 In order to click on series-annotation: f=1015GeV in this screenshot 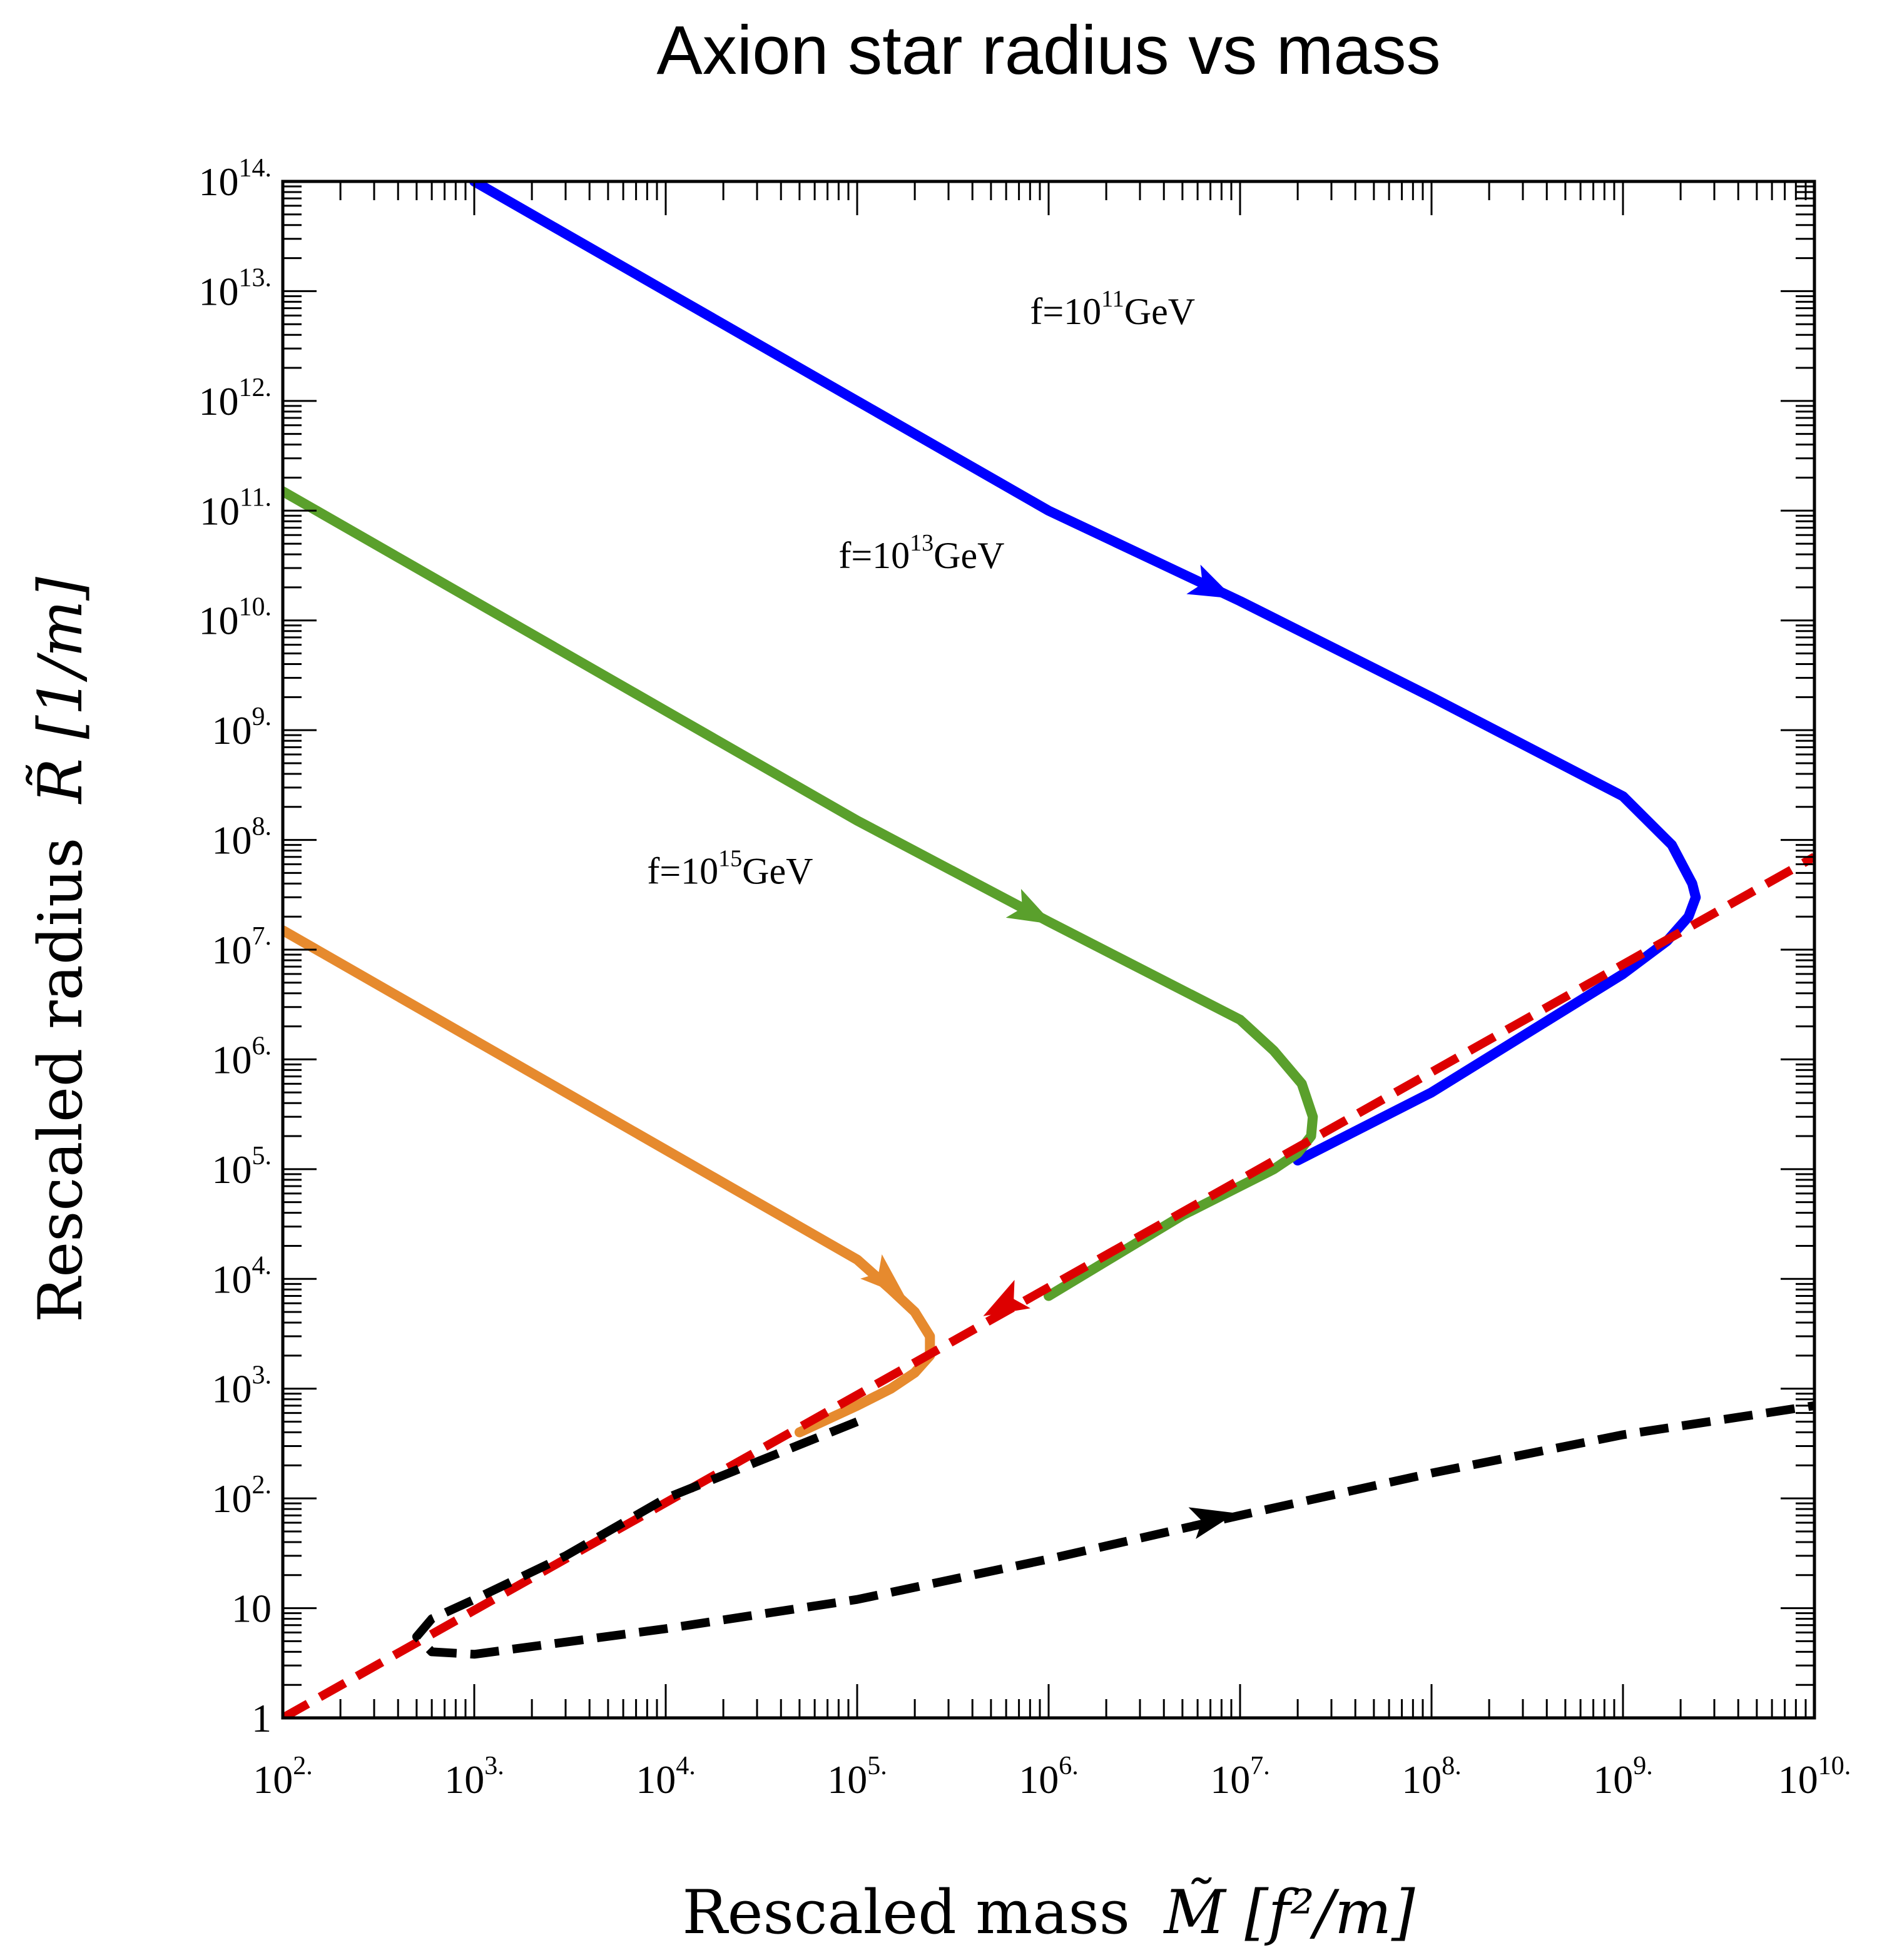, I will do `click(730, 868)`.